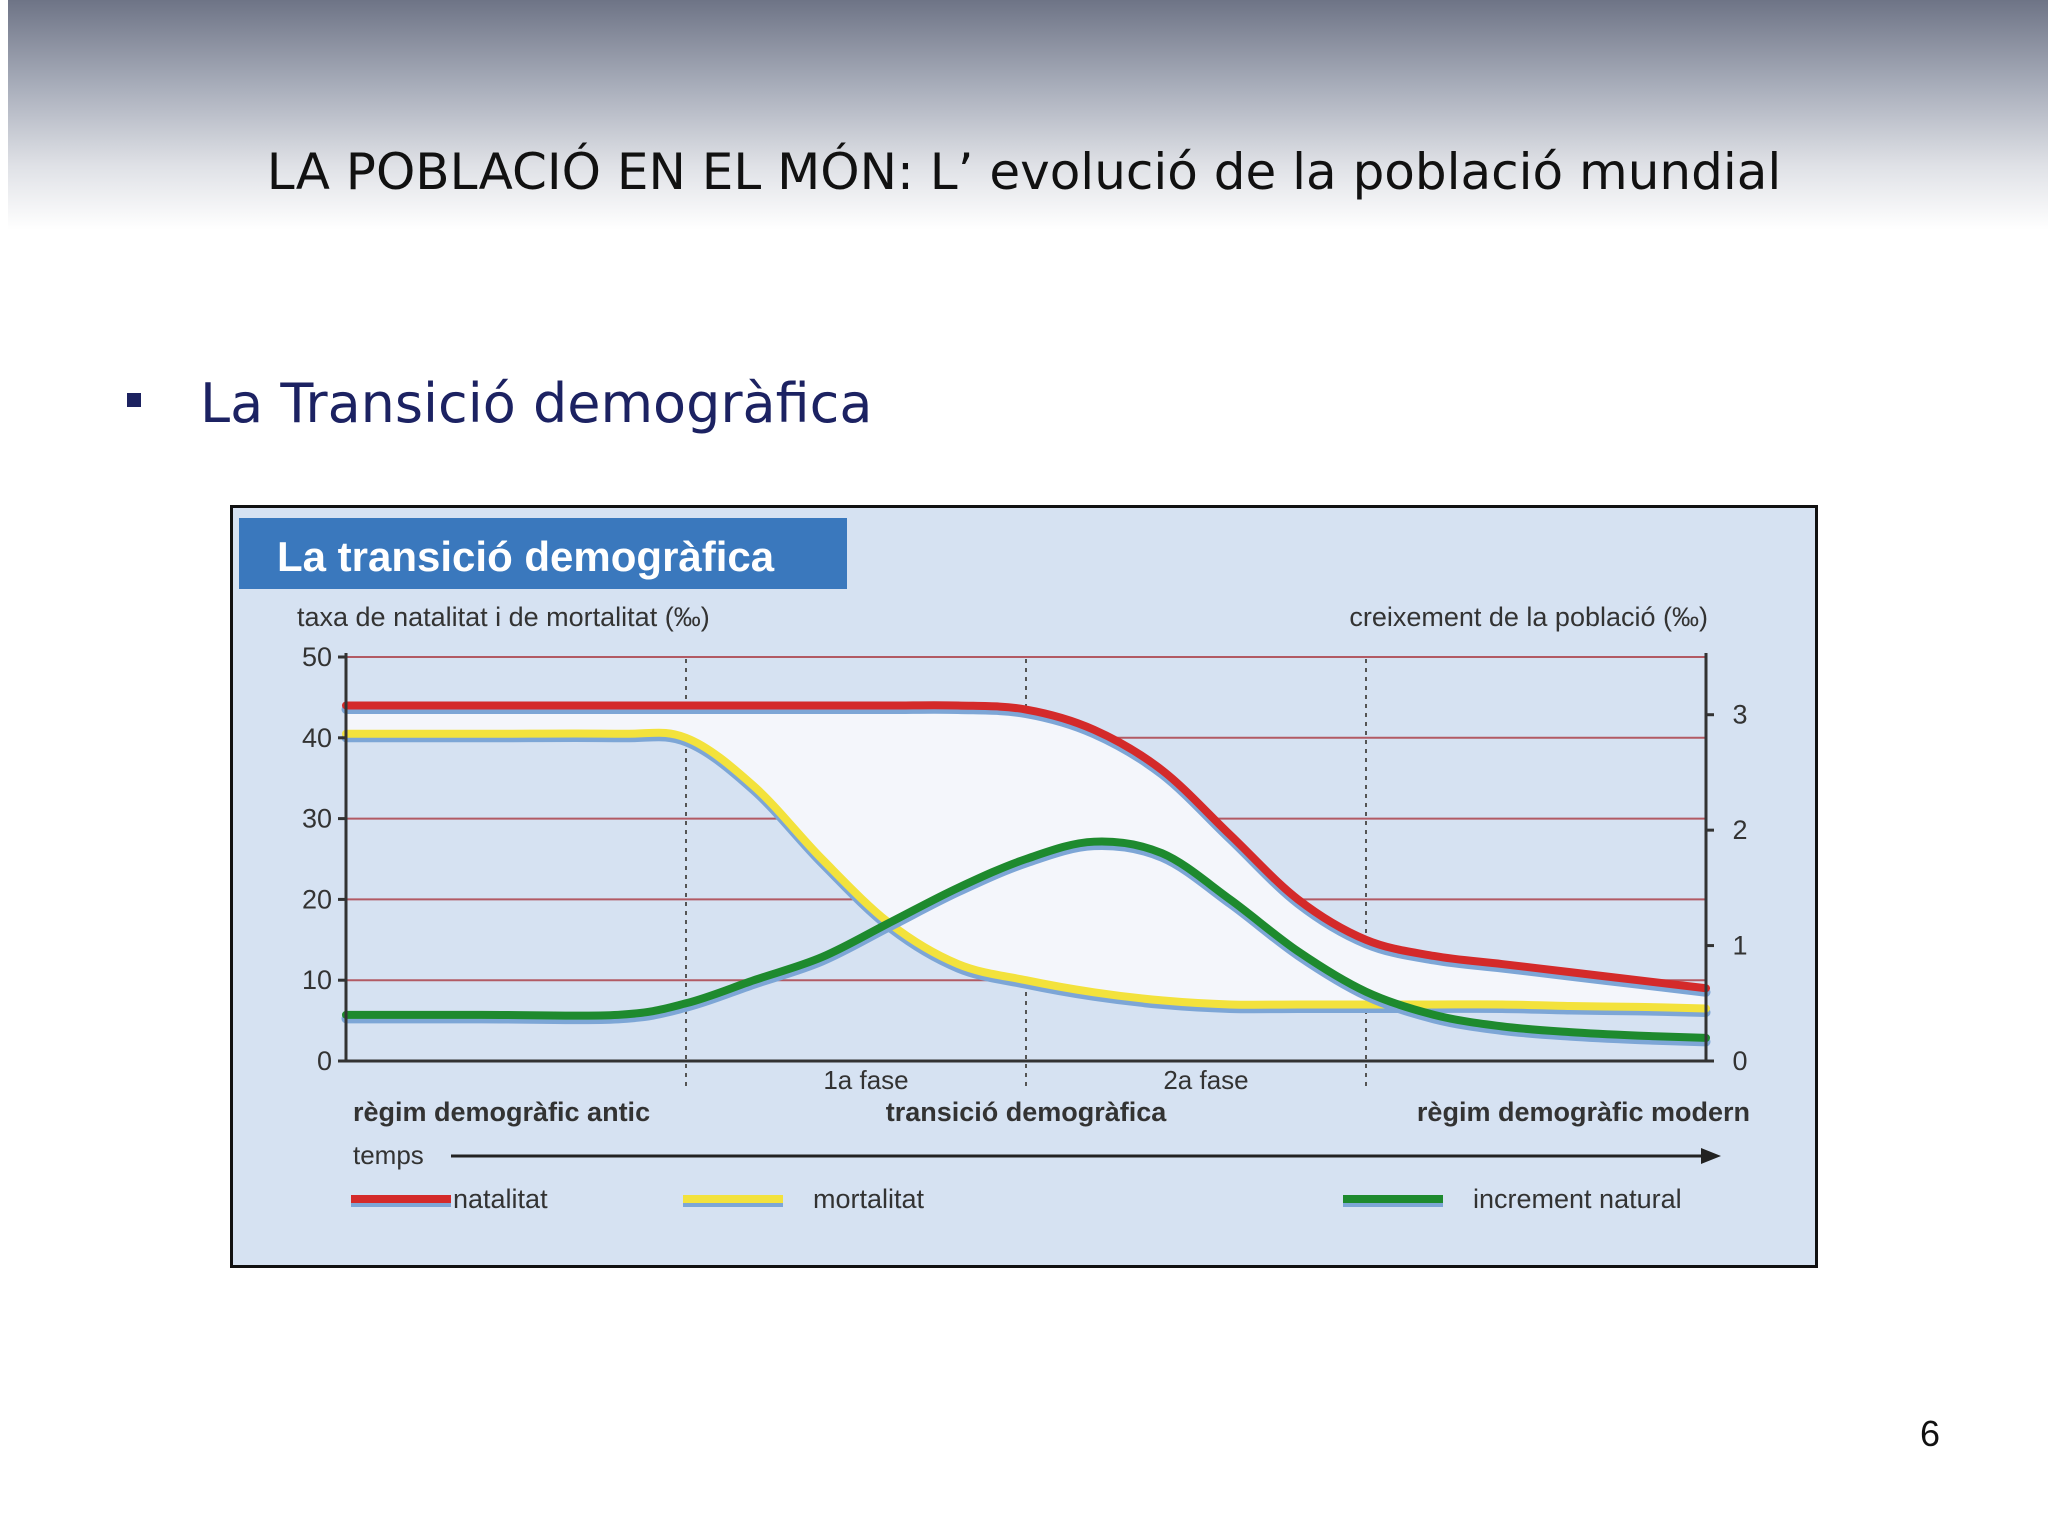  What do you see at coordinates (869, 1199) in the screenshot?
I see `legend-label: mortalitat` at bounding box center [869, 1199].